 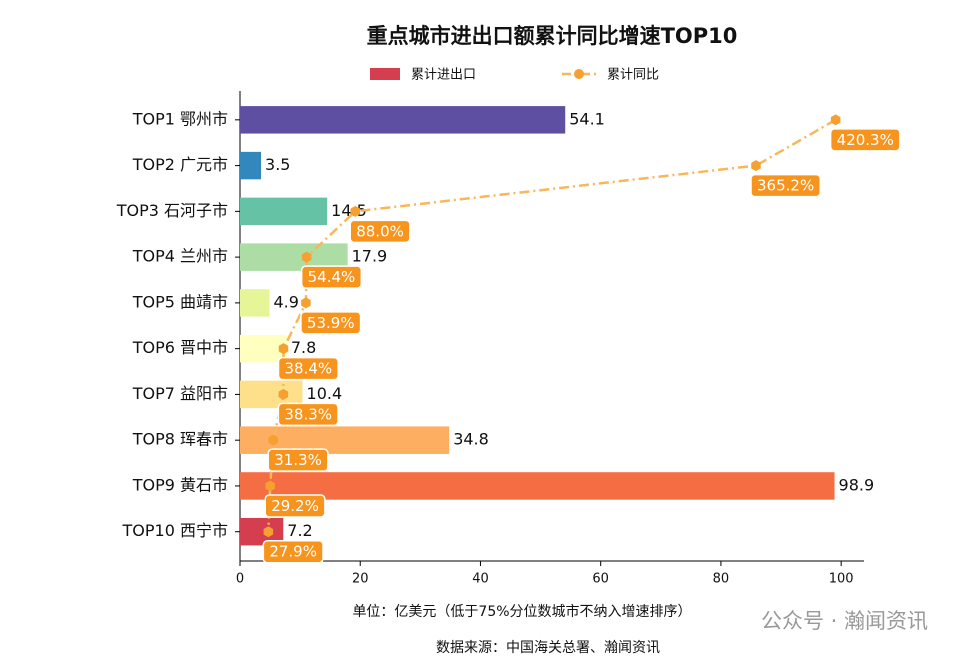 I want to click on x-tick-label: 0, so click(x=240, y=579).